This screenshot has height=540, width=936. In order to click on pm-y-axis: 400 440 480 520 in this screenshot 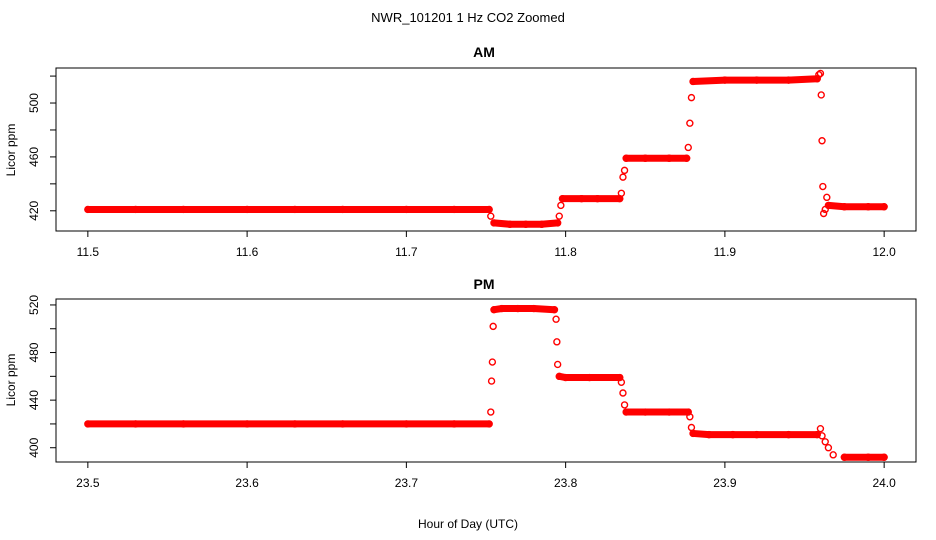, I will do `click(42, 376)`.